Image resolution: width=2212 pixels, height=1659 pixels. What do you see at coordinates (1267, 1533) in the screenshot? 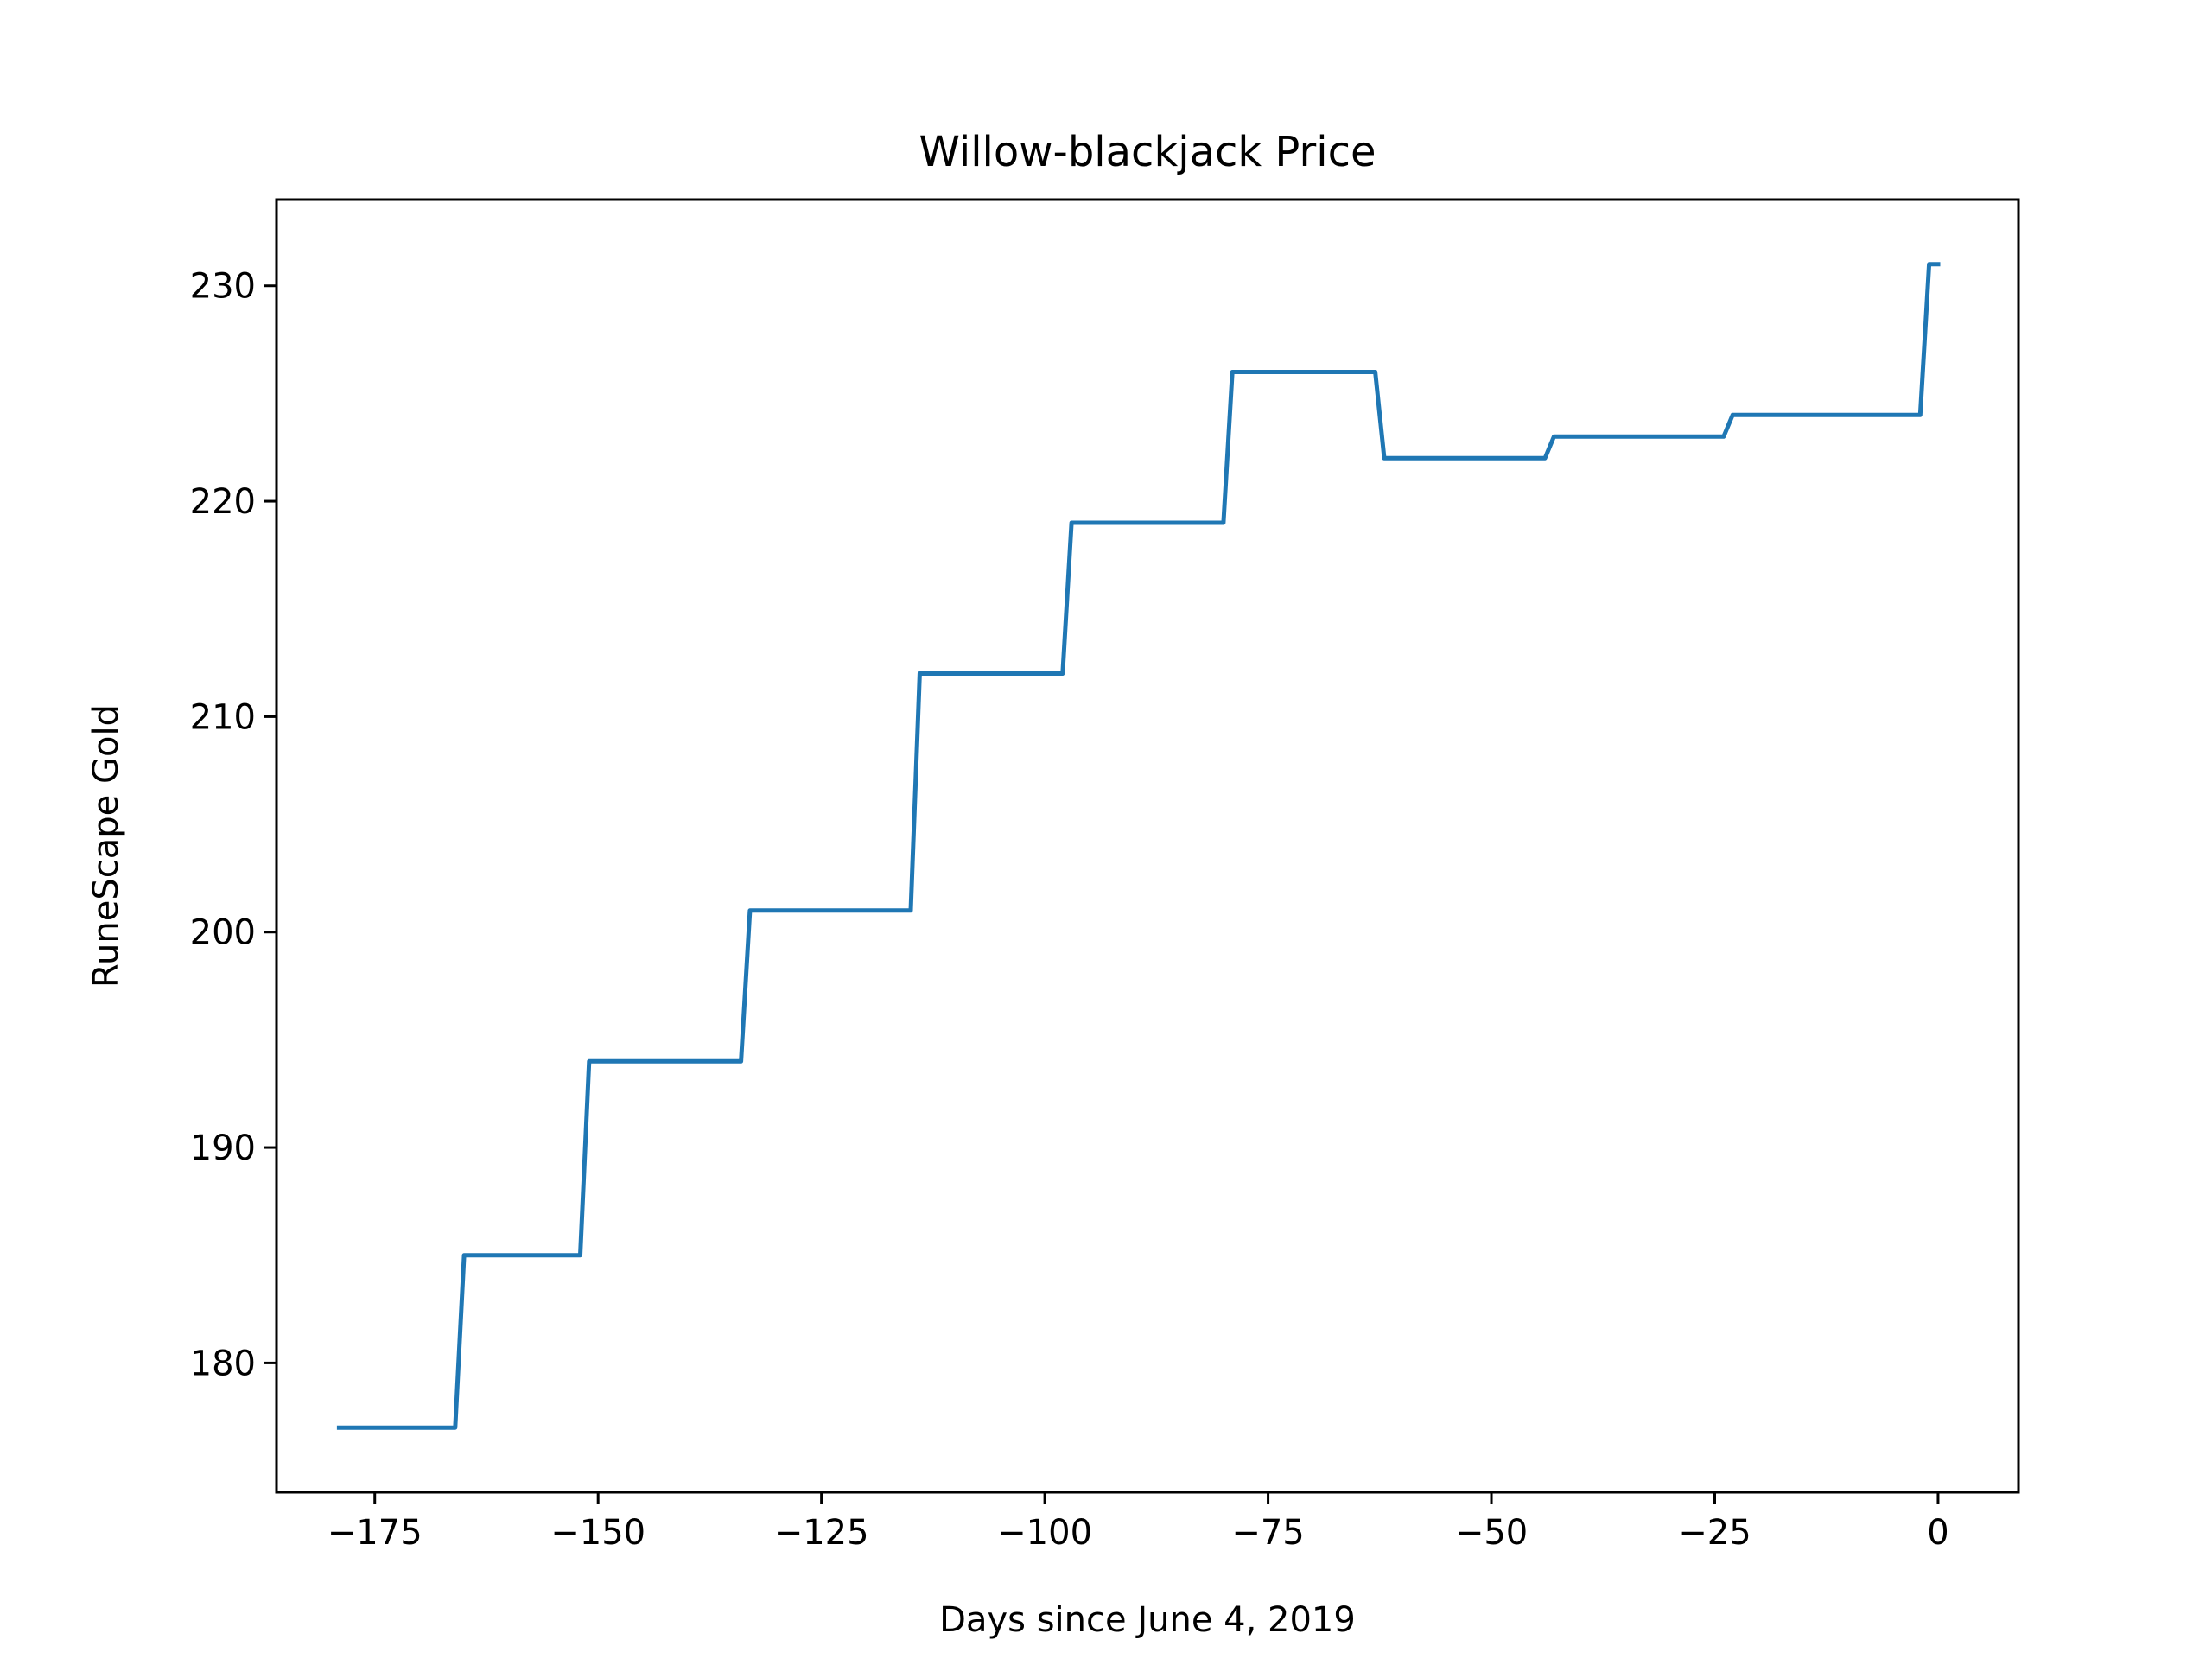
I see `x-tick-label: −75` at bounding box center [1267, 1533].